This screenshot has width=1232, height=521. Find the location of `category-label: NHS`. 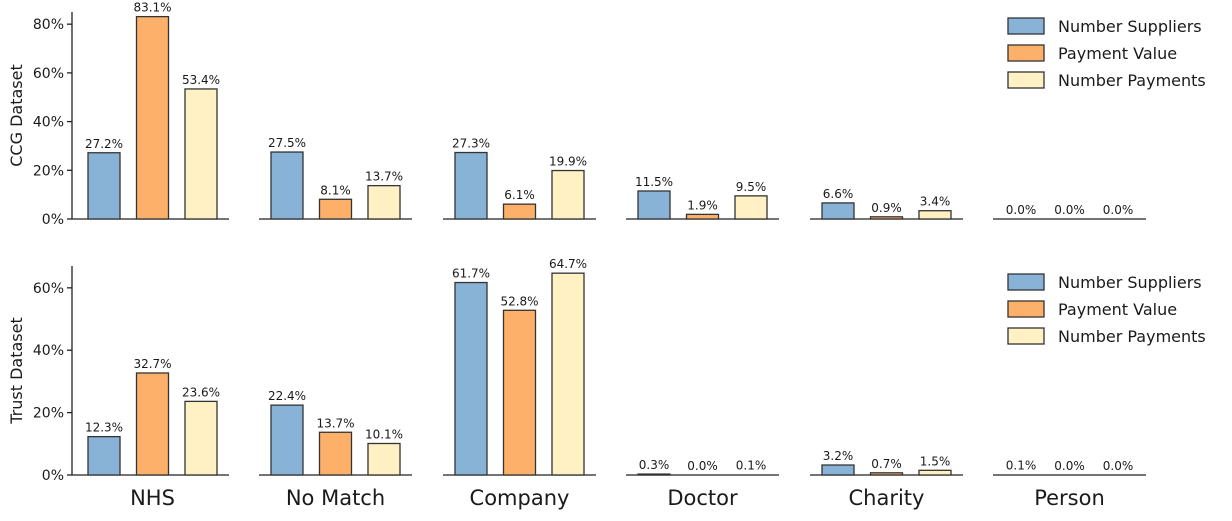

category-label: NHS is located at coordinates (152, 498).